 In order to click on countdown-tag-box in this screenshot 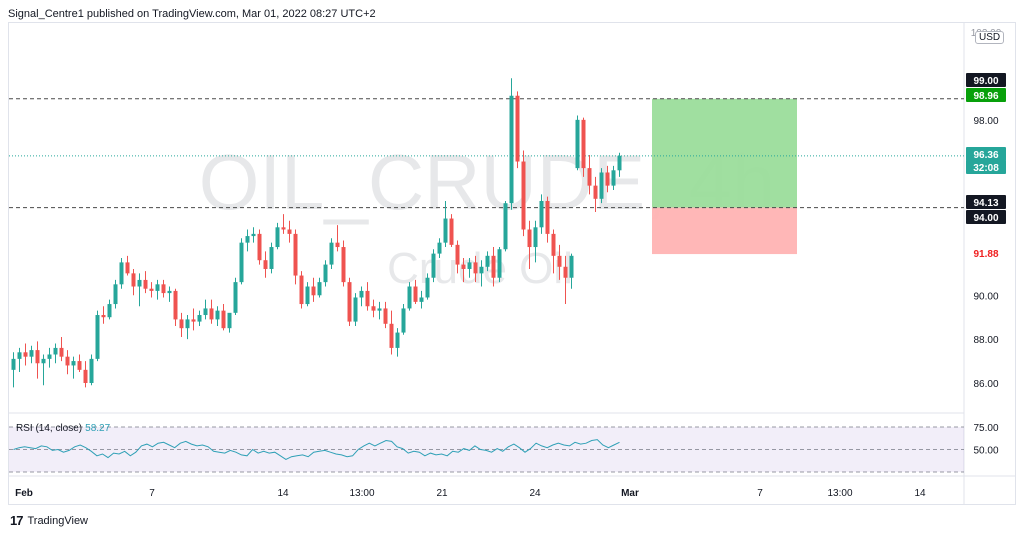, I will do `click(986, 167)`.